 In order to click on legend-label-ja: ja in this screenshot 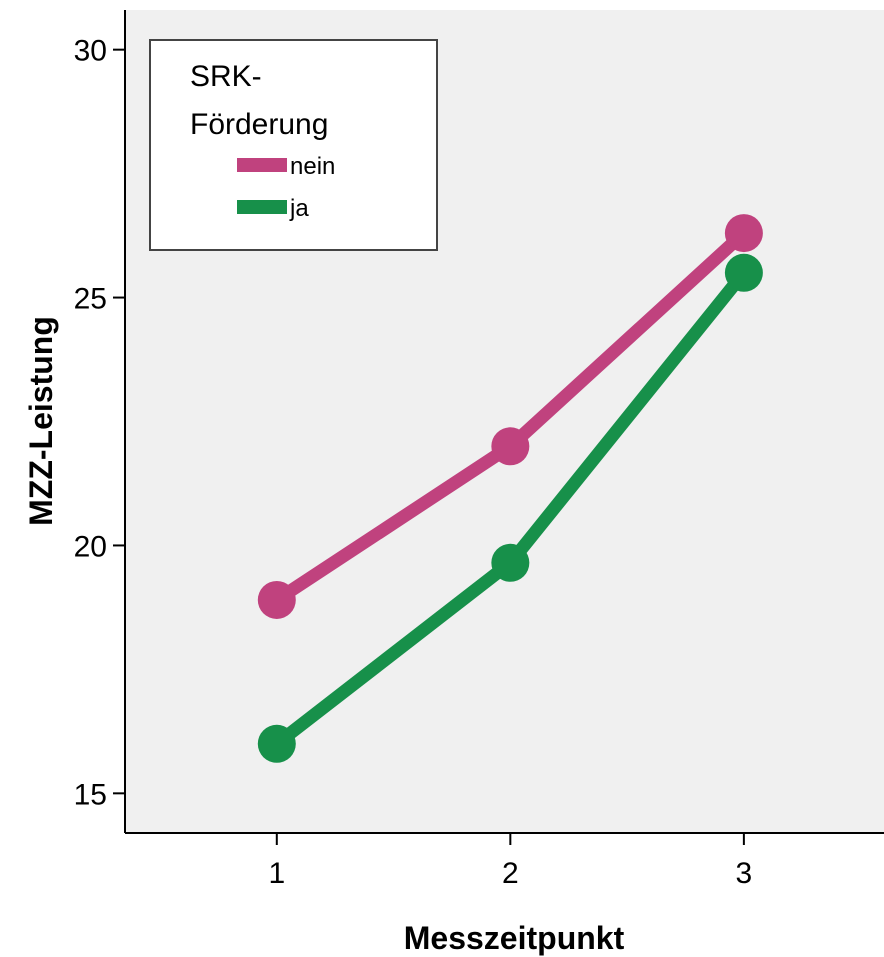, I will do `click(299, 208)`.